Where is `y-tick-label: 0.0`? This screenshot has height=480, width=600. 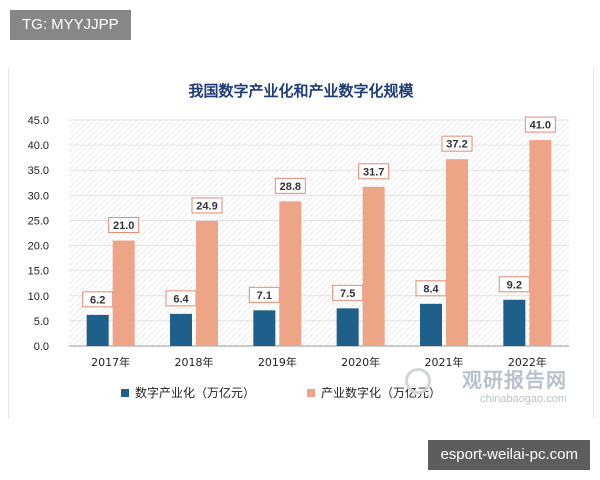 y-tick-label: 0.0 is located at coordinates (41, 347).